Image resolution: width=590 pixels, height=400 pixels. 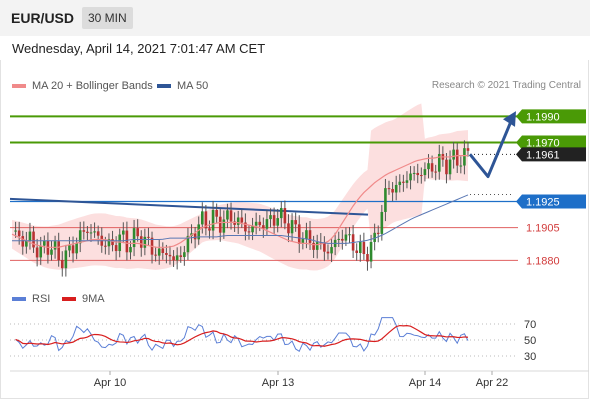 I want to click on rsi-swatch, so click(x=19, y=299).